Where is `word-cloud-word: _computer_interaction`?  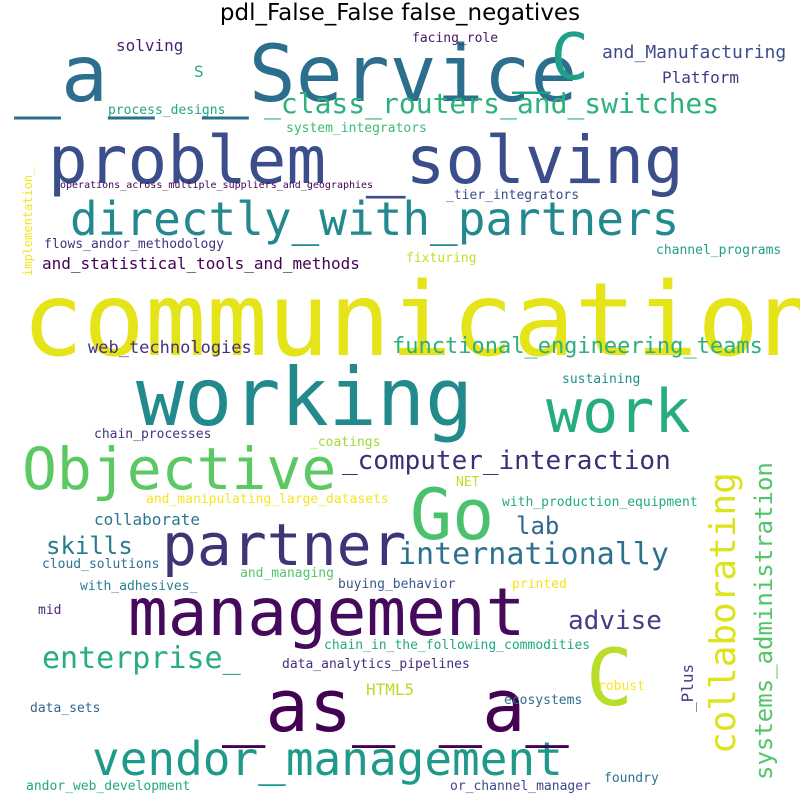
word-cloud-word: _computer_interaction is located at coordinates (506, 461).